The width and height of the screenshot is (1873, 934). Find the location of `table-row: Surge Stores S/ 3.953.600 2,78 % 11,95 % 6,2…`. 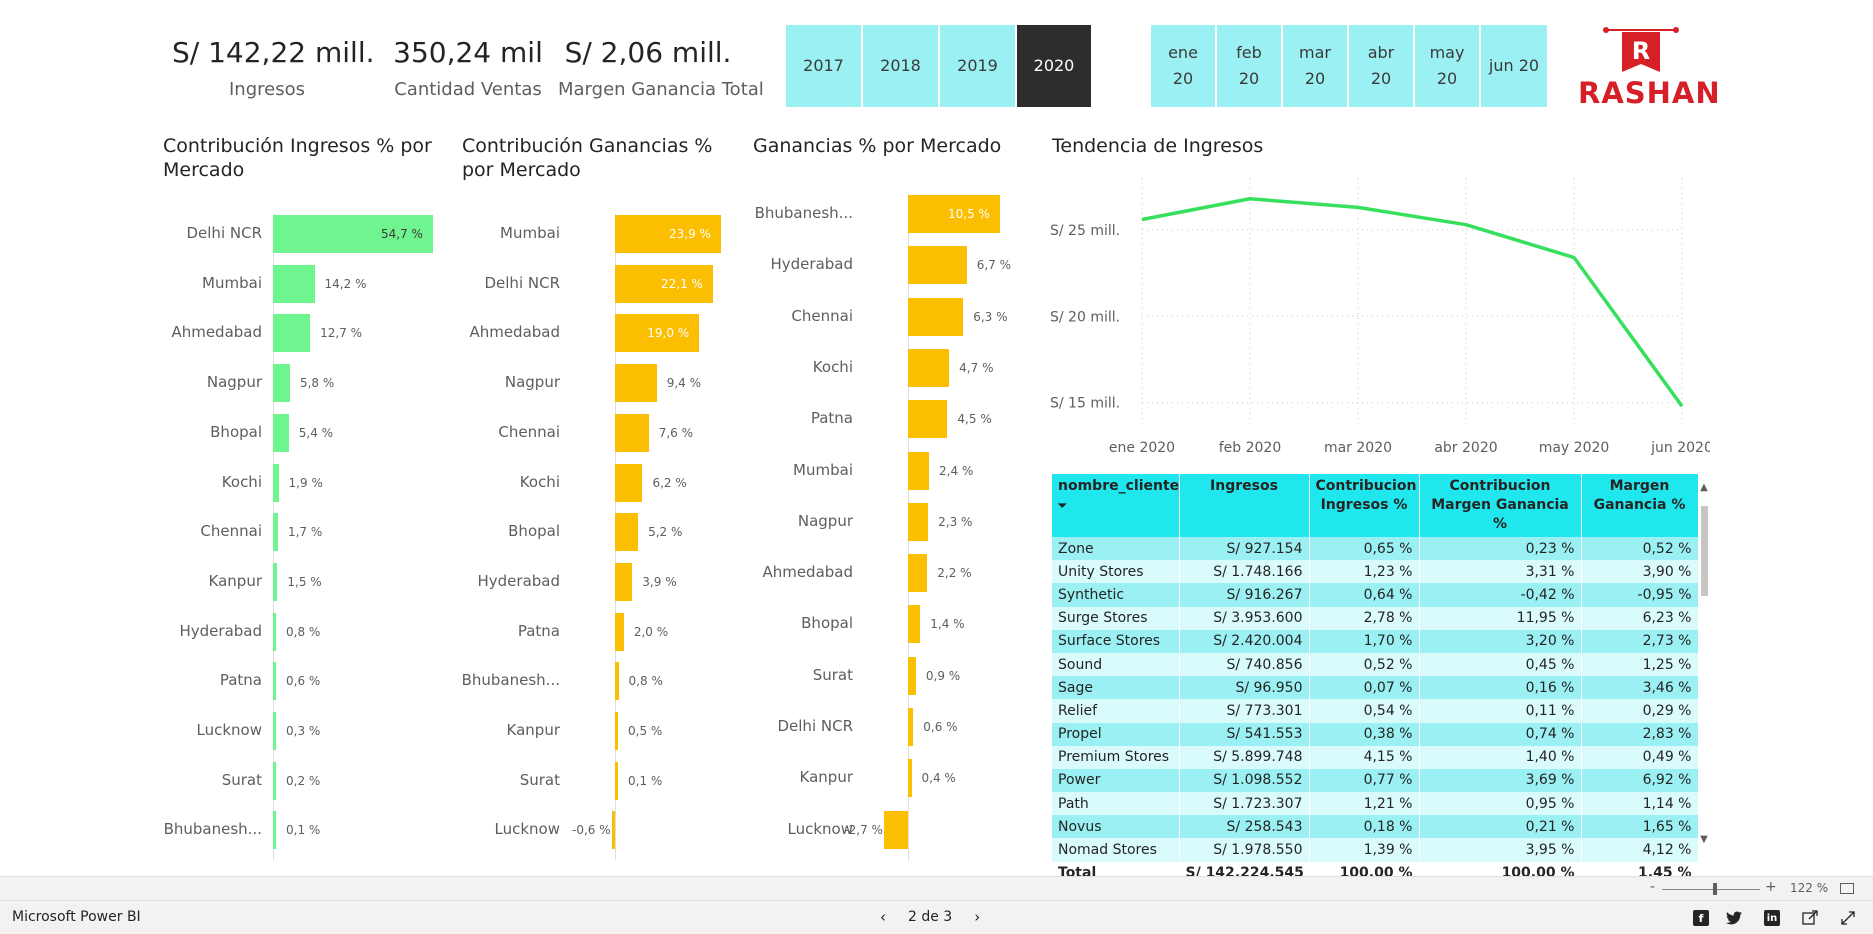

table-row: Surge Stores S/ 3.953.600 2,78 % 11,95 % 6,2… is located at coordinates (1375, 618).